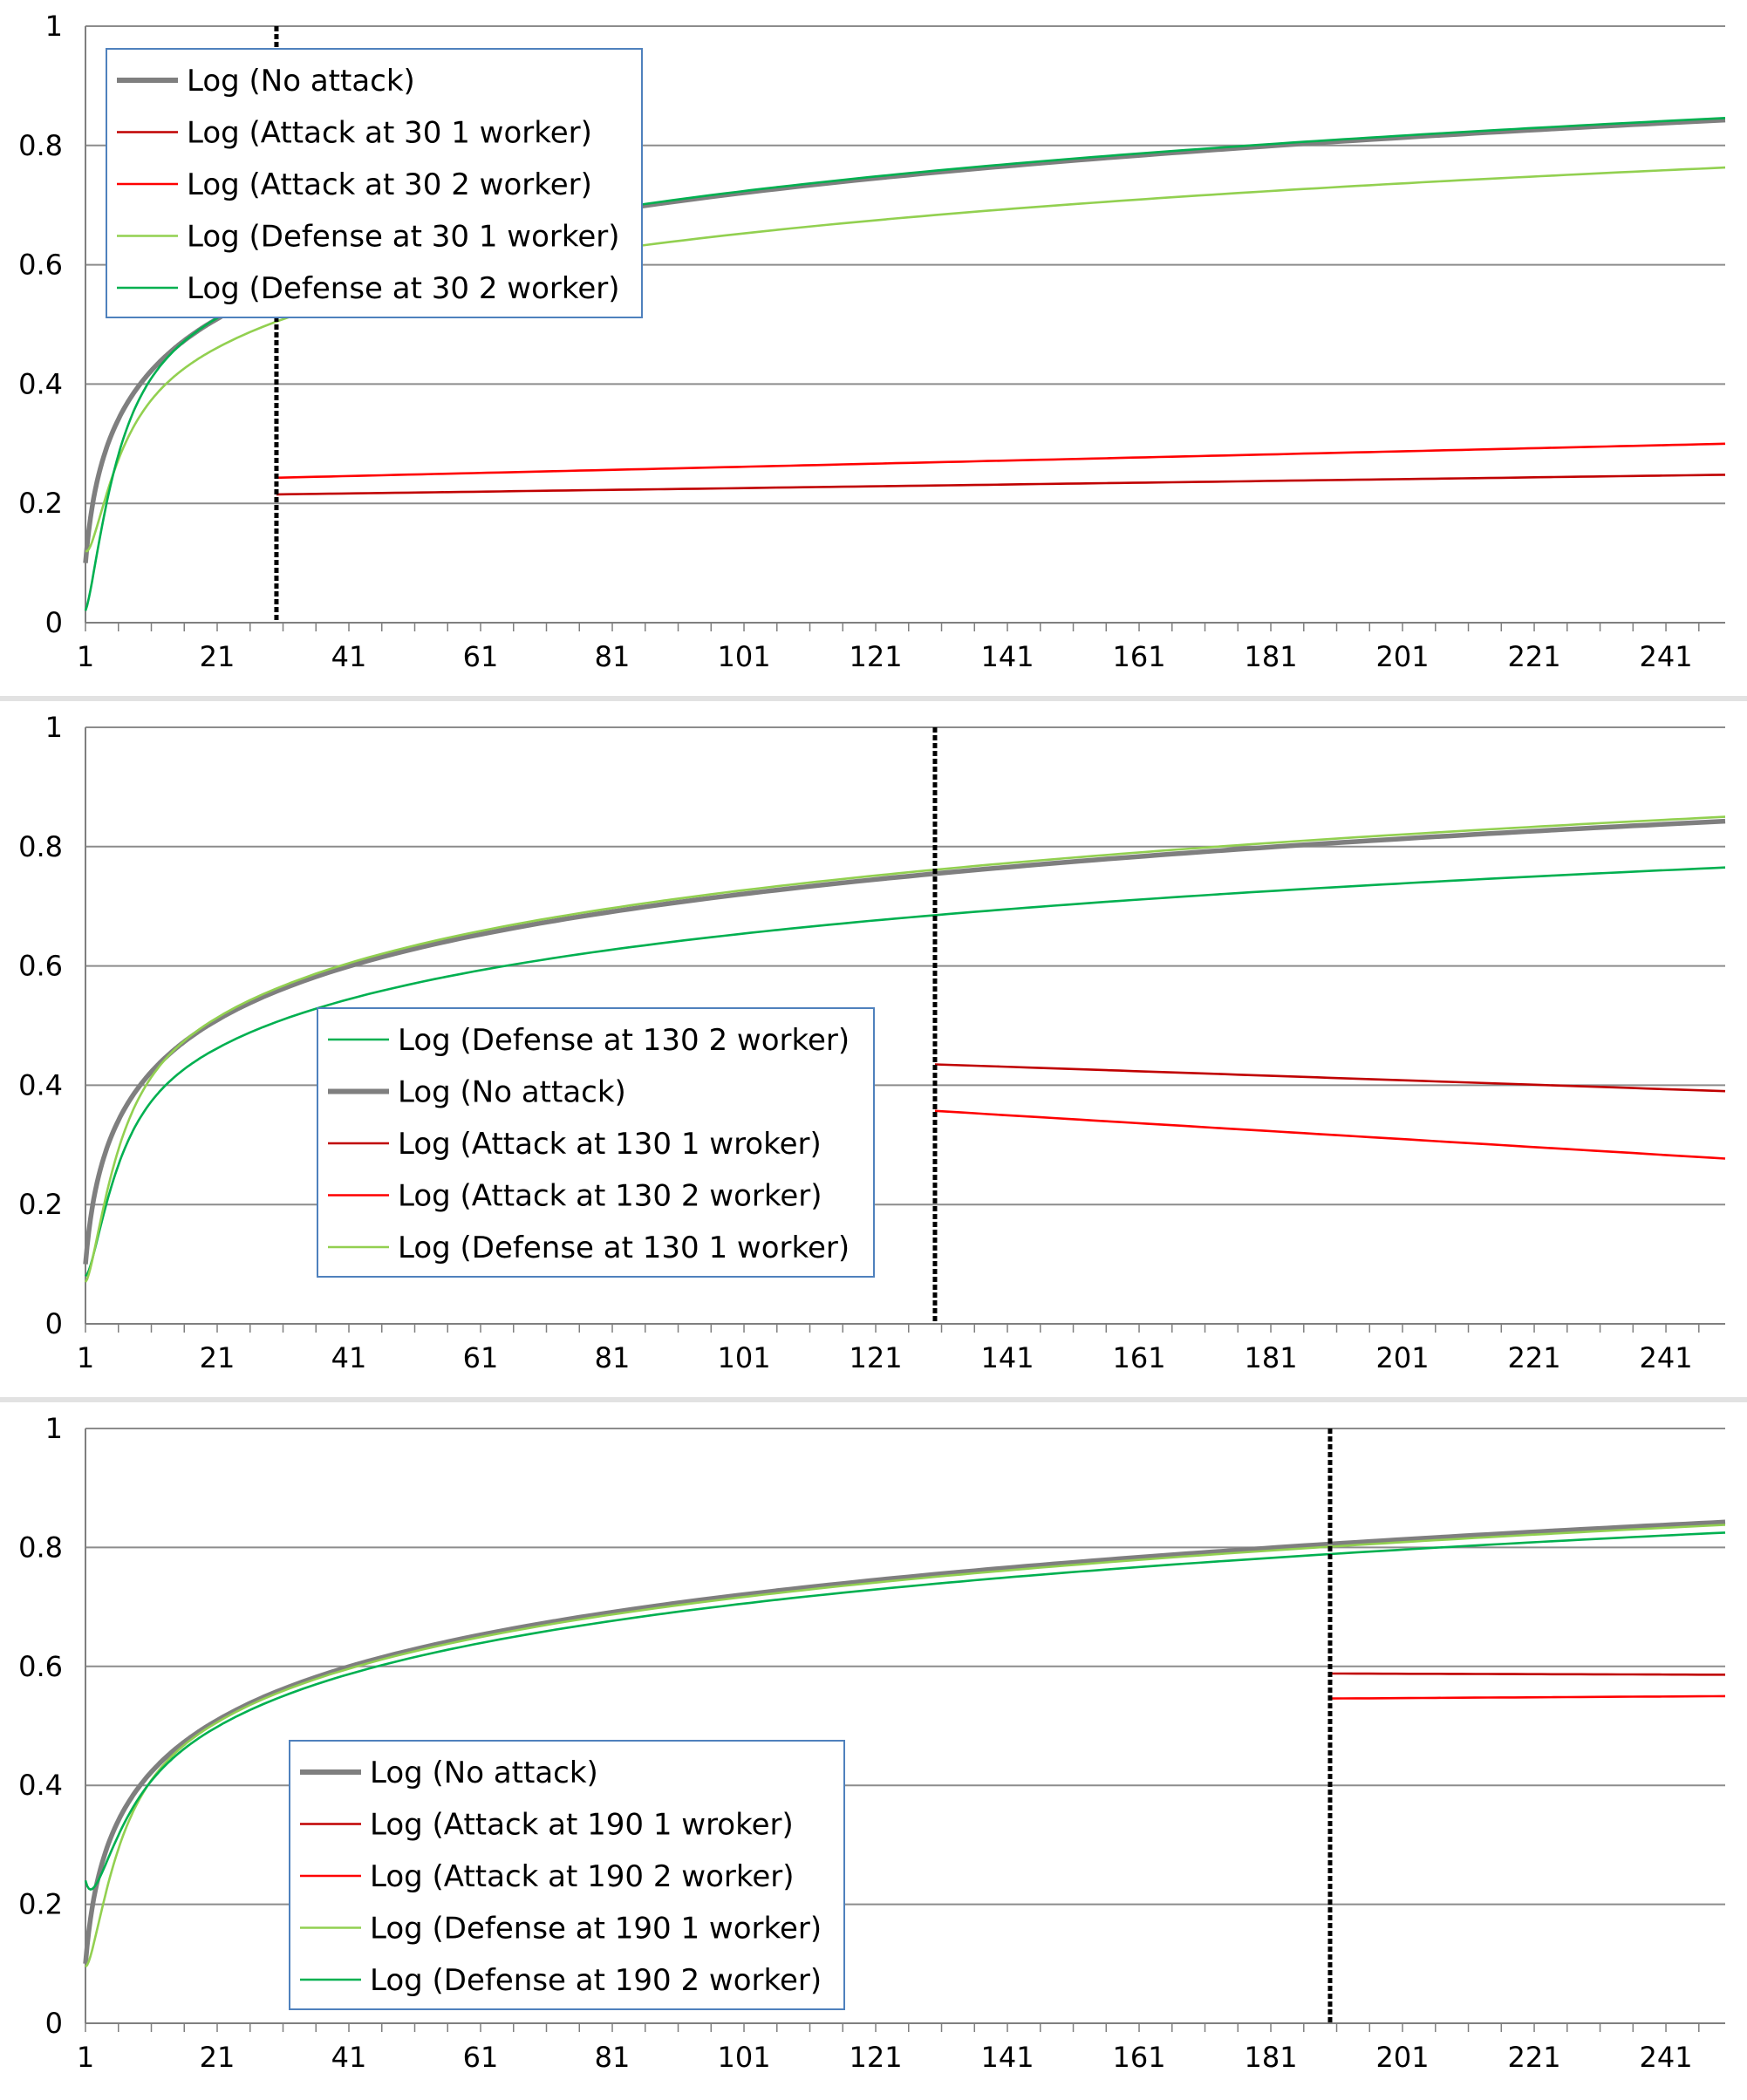  I want to click on legend-label: Log (Attack at 190 2 worker), so click(582, 1877).